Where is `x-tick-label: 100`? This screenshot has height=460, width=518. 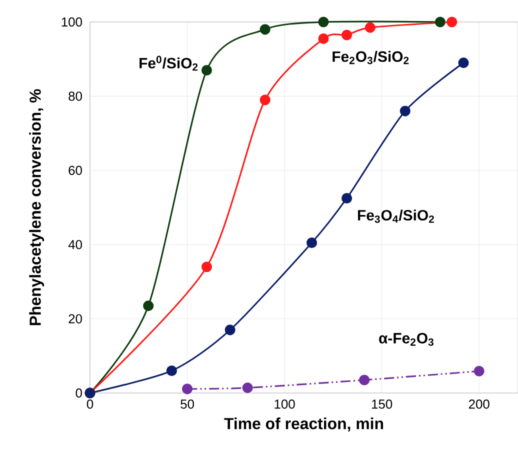 x-tick-label: 100 is located at coordinates (284, 404).